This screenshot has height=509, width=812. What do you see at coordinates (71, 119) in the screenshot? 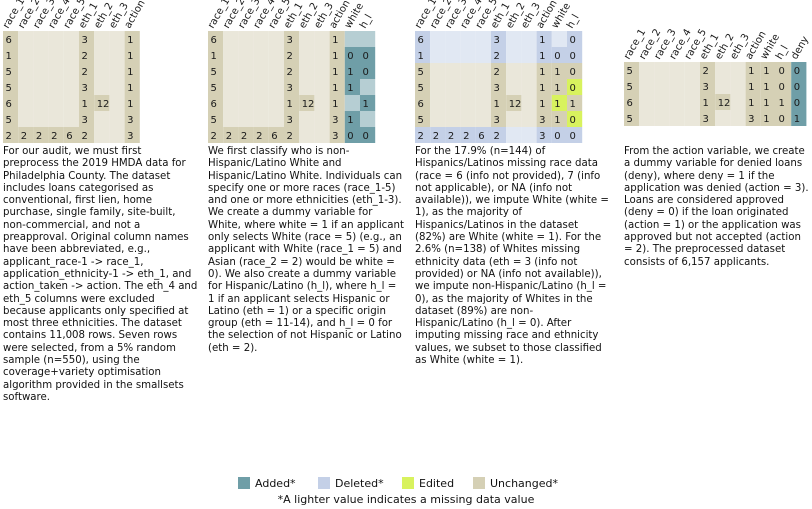
I see `table-row: 5 3 3` at bounding box center [71, 119].